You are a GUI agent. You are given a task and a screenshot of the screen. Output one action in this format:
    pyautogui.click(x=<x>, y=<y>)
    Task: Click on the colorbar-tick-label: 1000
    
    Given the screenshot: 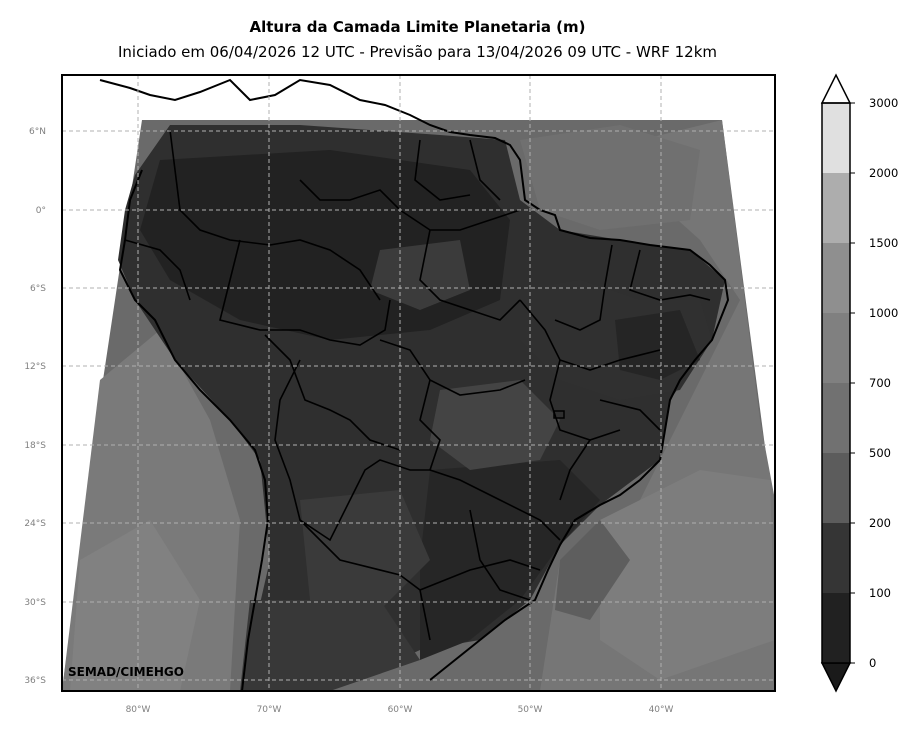 What is the action you would take?
    pyautogui.click(x=883, y=313)
    